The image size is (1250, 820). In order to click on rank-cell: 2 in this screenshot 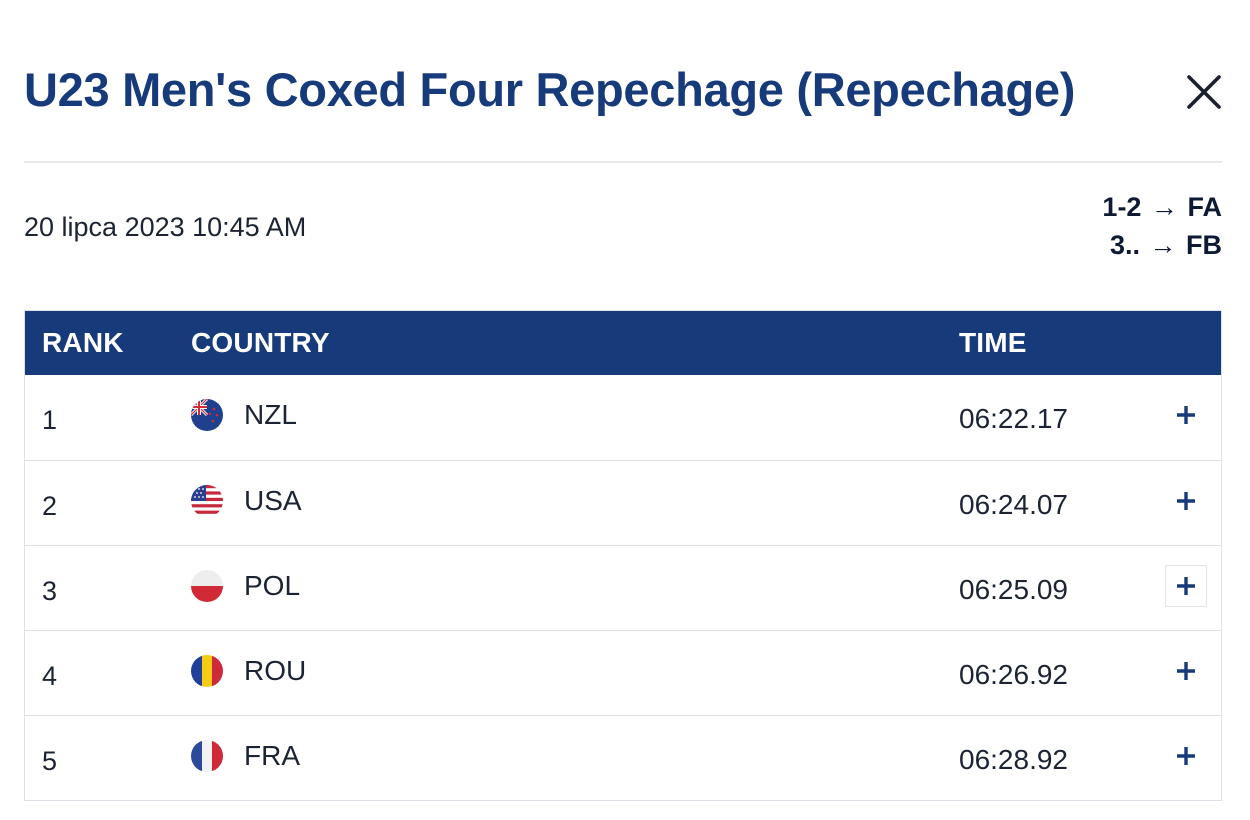, I will do `click(50, 506)`.